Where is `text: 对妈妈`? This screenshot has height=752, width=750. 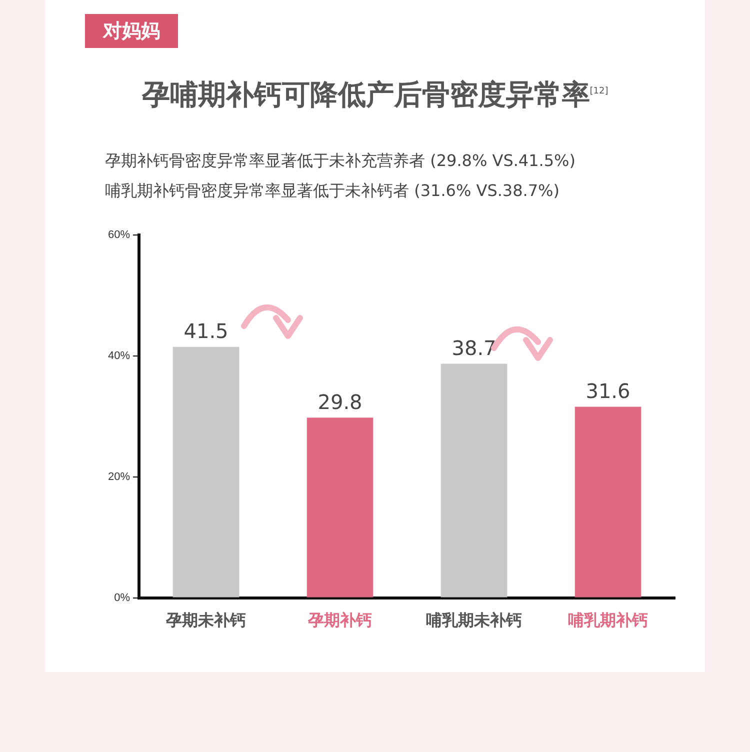
text: 对妈妈 is located at coordinates (131, 31).